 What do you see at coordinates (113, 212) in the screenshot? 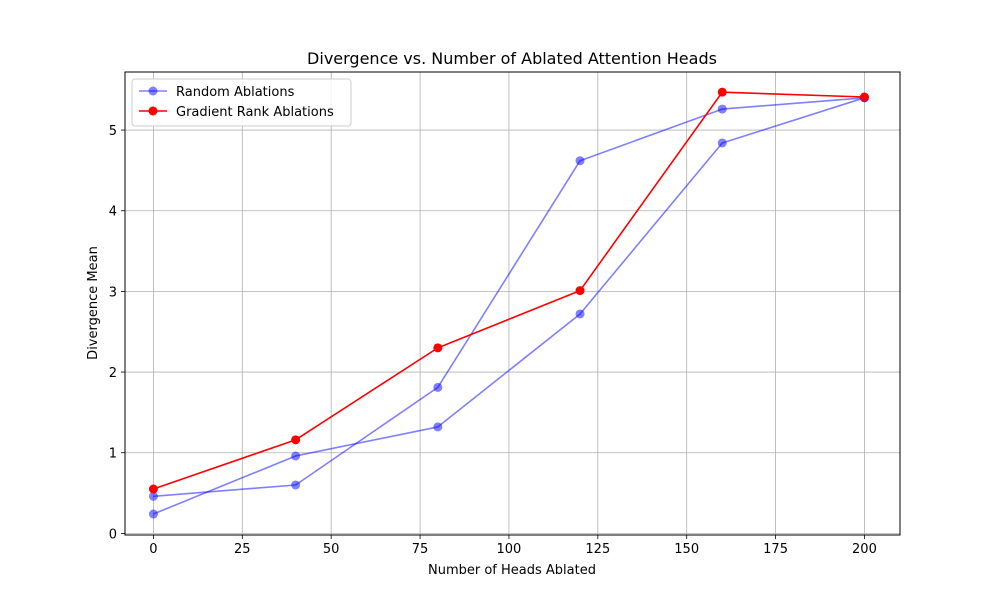
I see `y-tick-label: 4` at bounding box center [113, 212].